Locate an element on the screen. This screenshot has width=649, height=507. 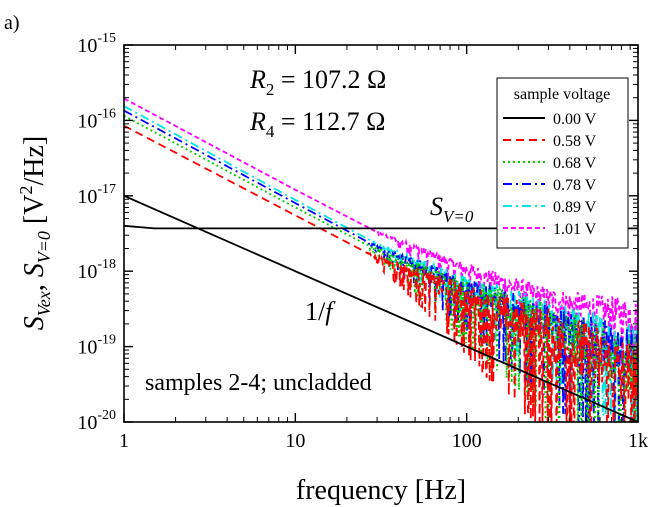
x-tick-label: 10 is located at coordinates (295, 441).